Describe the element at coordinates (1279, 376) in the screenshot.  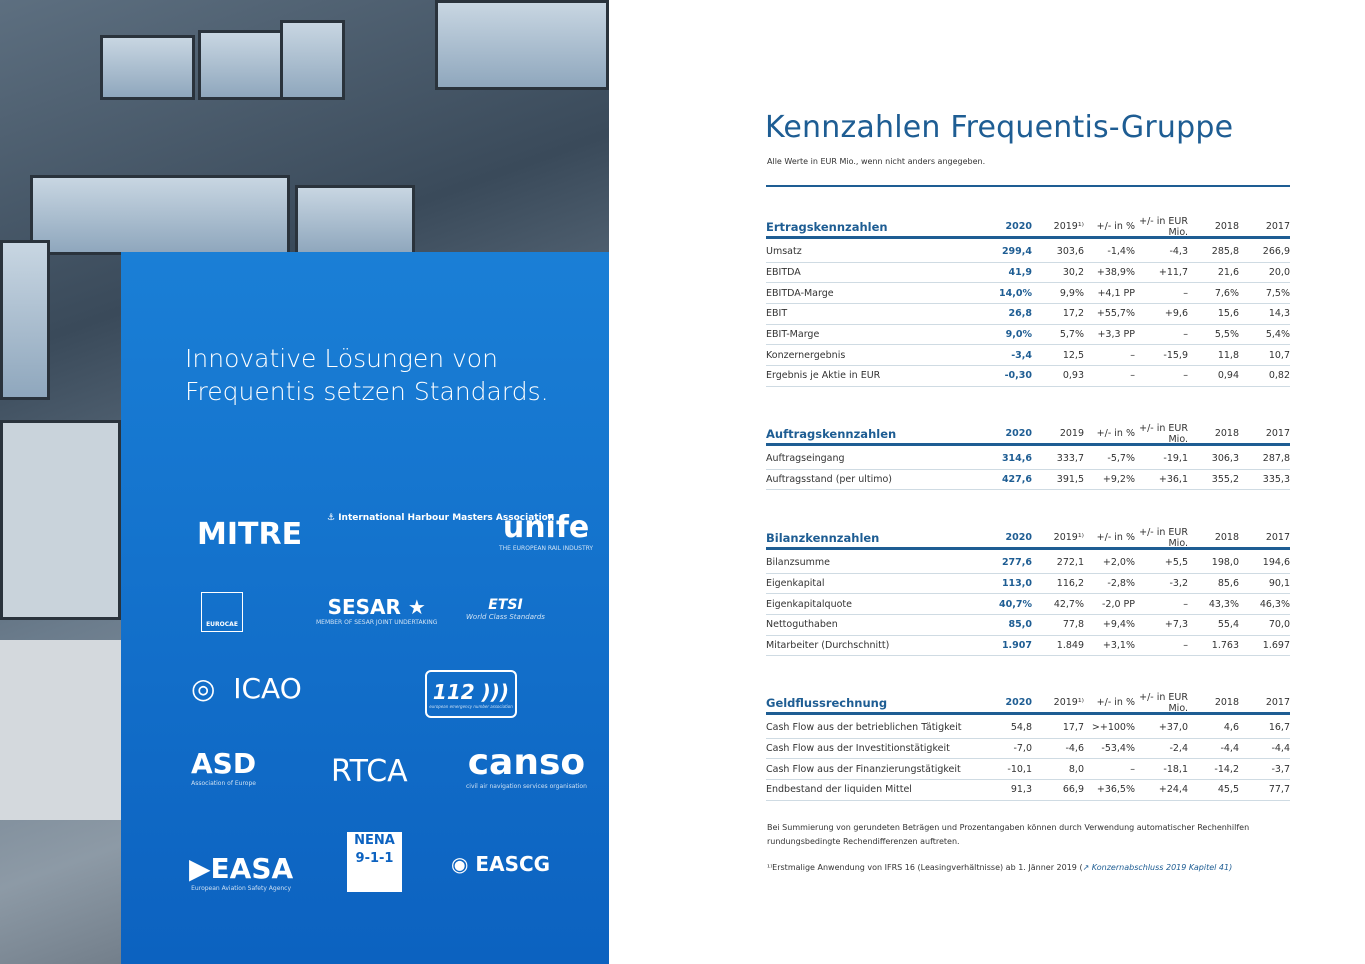
I see `cell-value: 0,82` at that location.